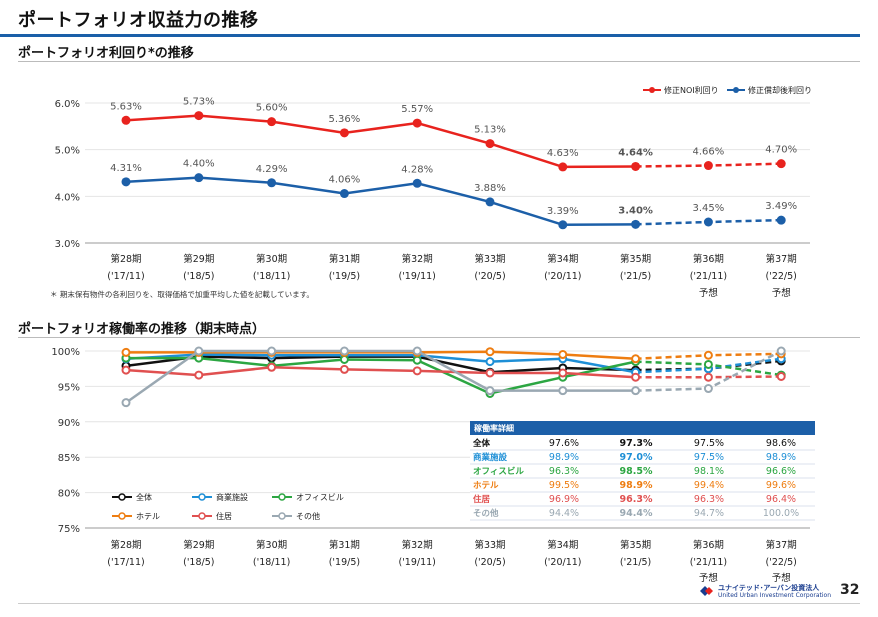  I want to click on yield-footnote: ＊ 期末保有物件の各利回りを、取得価格で加重平均した値を記載しています。, so click(182, 294).